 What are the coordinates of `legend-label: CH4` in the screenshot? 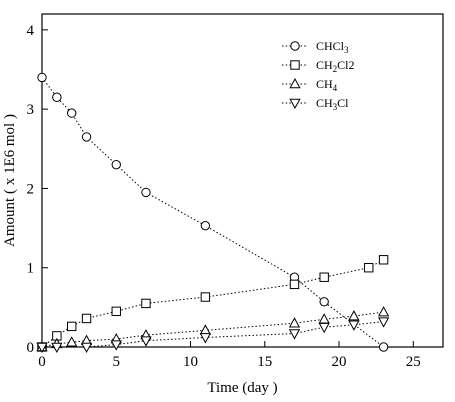 It's located at (327, 85).